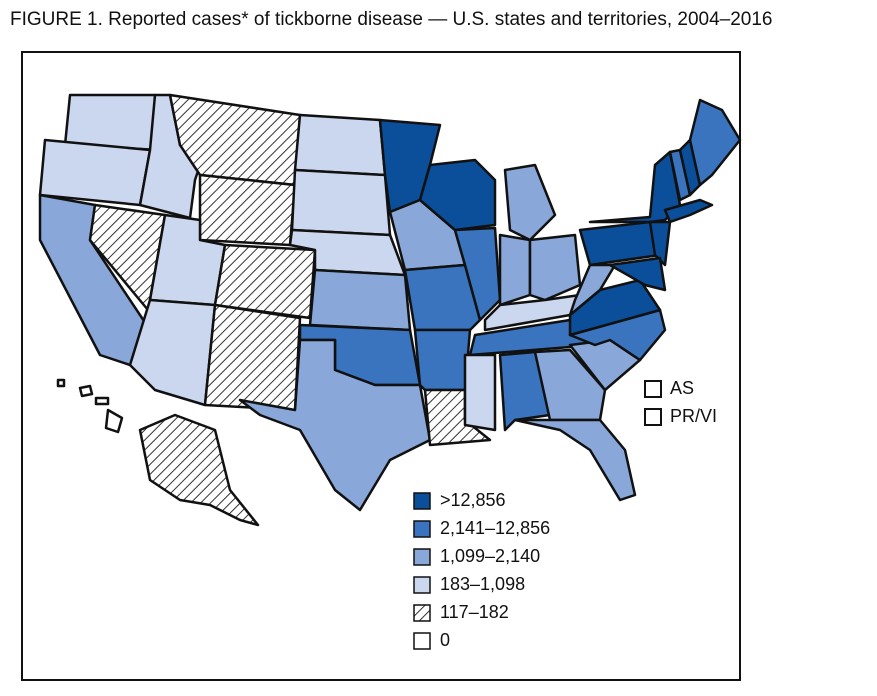 The width and height of the screenshot is (877, 696). Describe the element at coordinates (682, 388) in the screenshot. I see `territory-label: AS` at that location.